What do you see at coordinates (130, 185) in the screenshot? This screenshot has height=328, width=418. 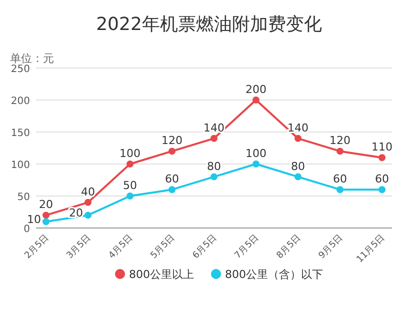 I see `data-label: 50` at bounding box center [130, 185].